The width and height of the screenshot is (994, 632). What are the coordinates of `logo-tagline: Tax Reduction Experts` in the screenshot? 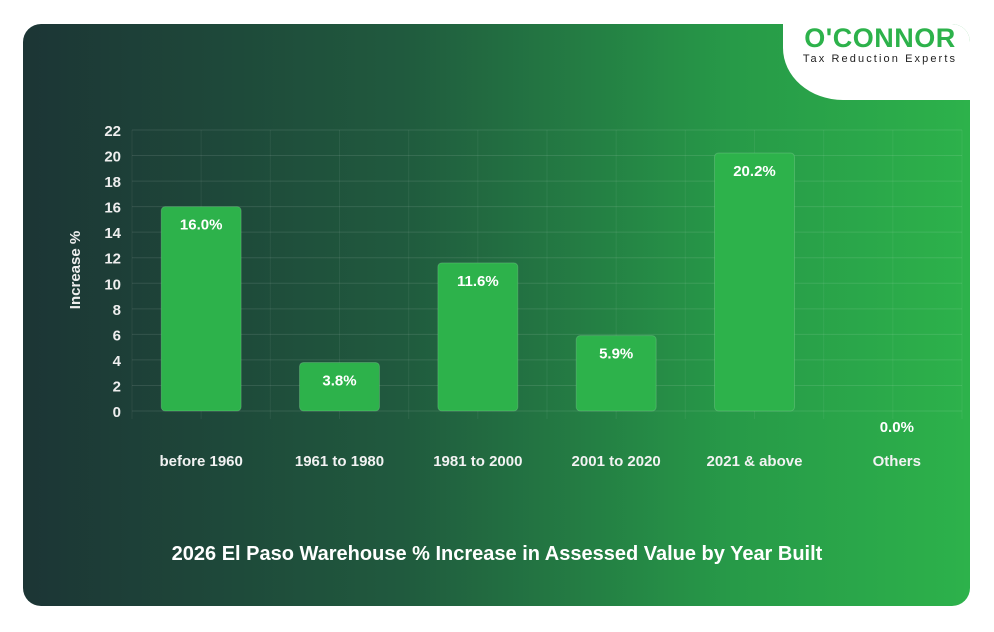 It's located at (880, 59).